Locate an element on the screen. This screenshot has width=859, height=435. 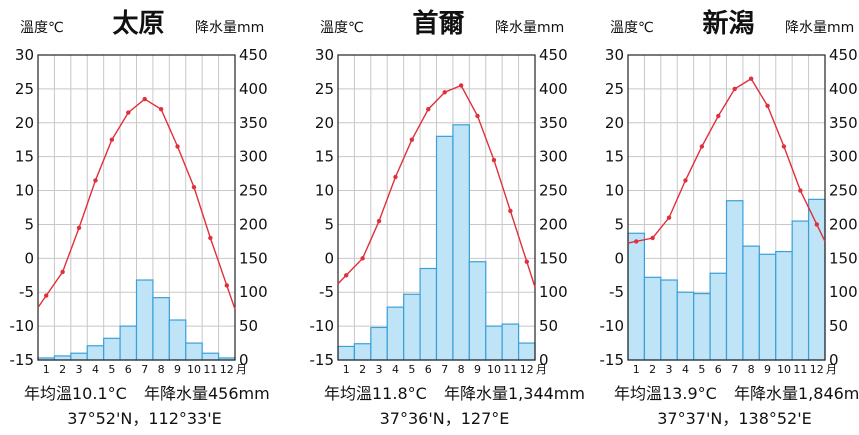
station-coordinates: 37°37'N，138°52'E is located at coordinates (734, 418).